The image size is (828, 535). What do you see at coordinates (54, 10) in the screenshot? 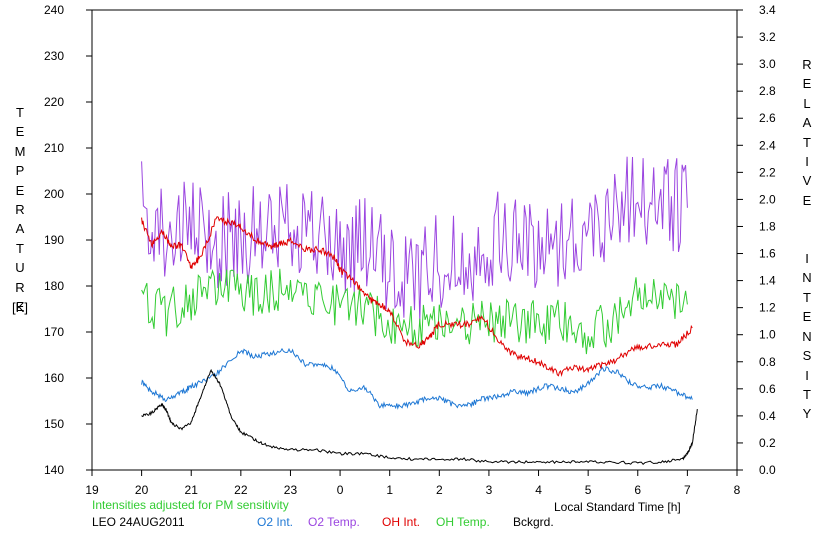
I see `y-left-tick-label: 240` at bounding box center [54, 10].